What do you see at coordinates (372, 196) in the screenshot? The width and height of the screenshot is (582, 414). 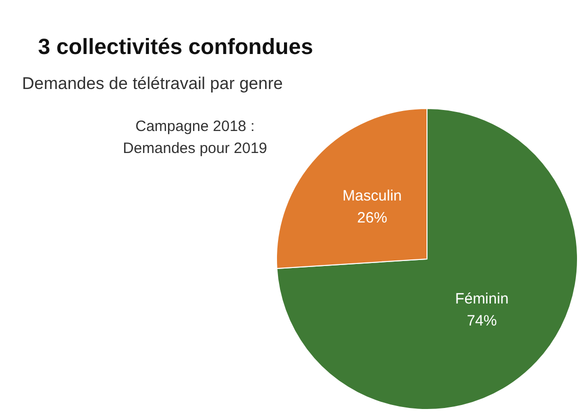 I see `slice-label: Masculin` at bounding box center [372, 196].